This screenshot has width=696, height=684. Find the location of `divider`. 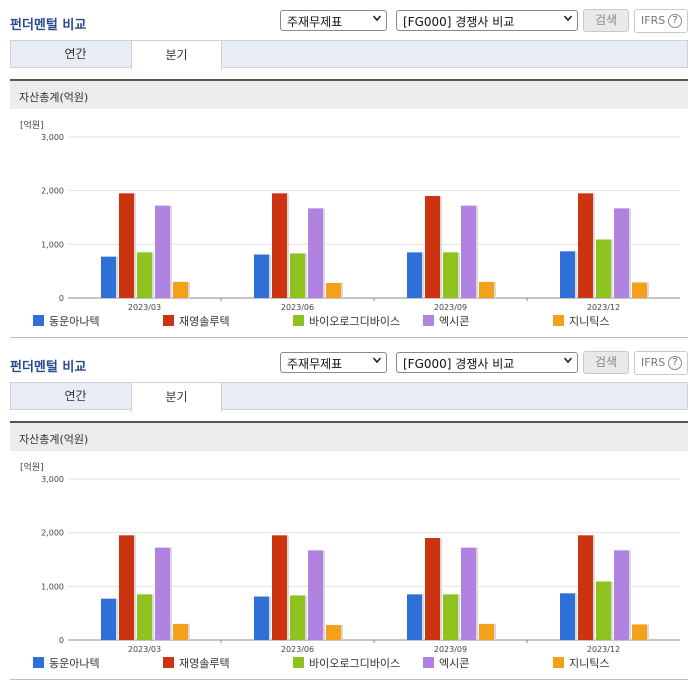

divider is located at coordinates (349, 337).